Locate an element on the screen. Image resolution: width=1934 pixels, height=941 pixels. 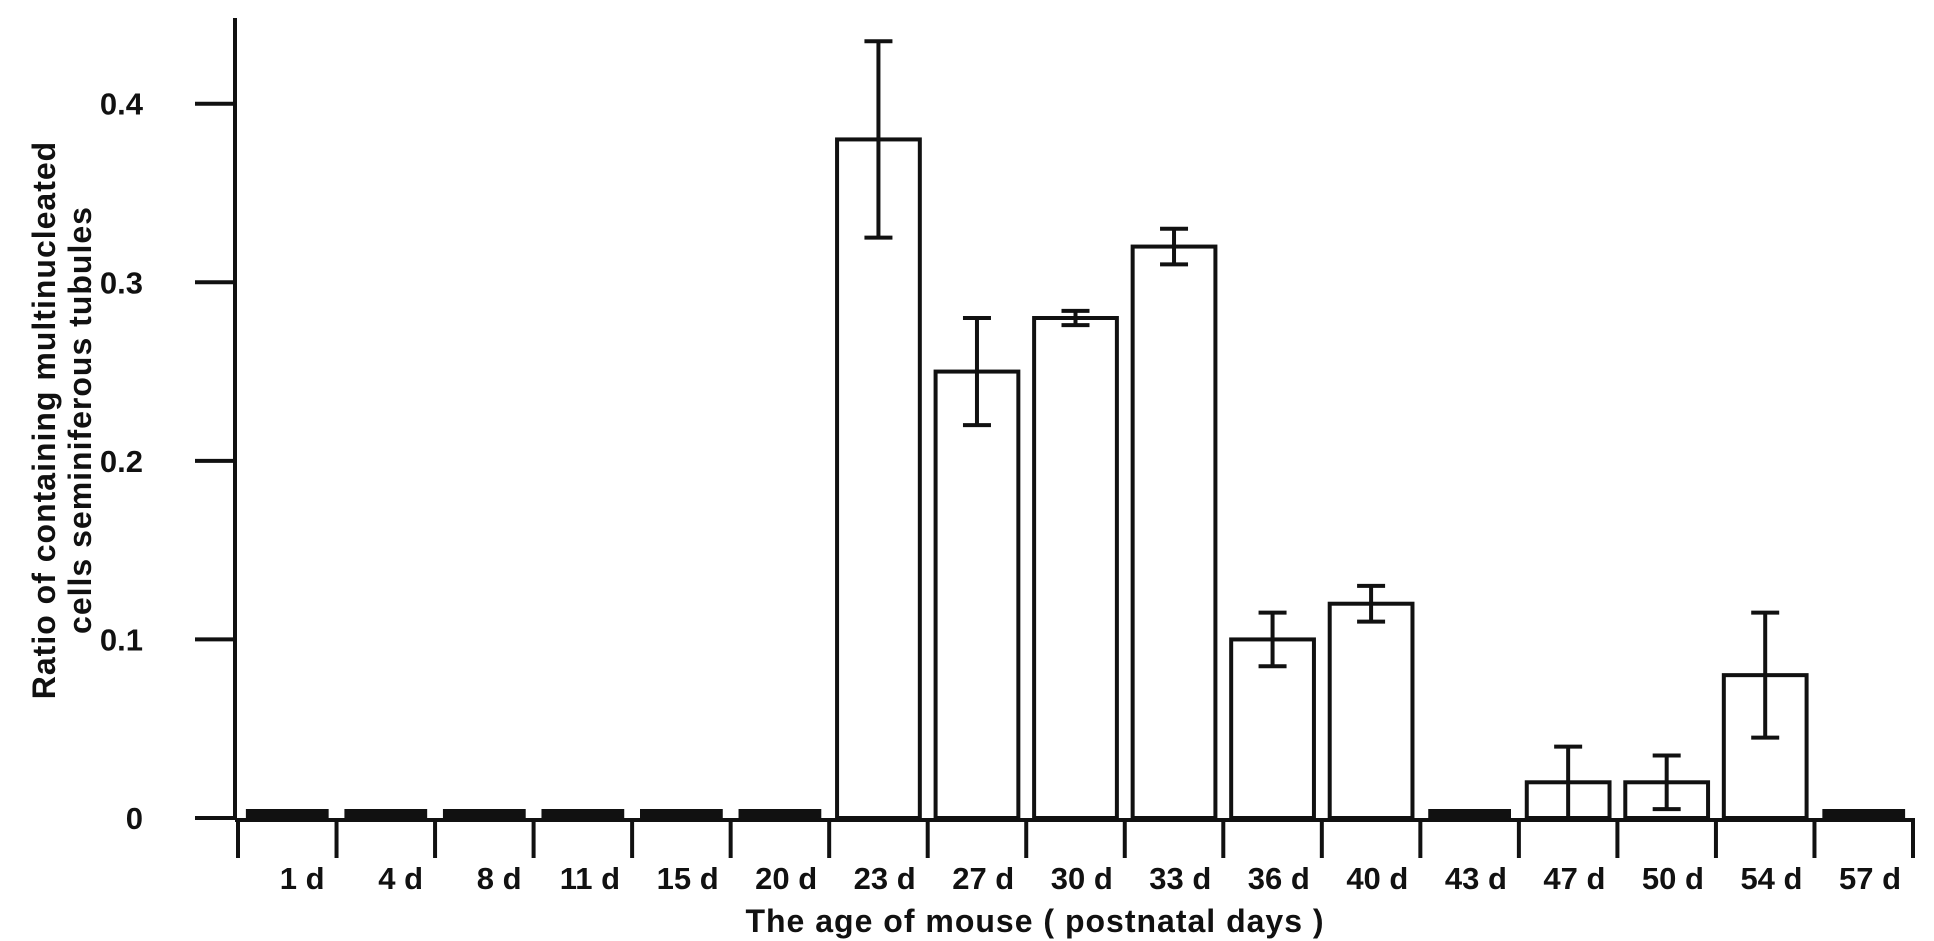
x-tick-label-1: 4 d is located at coordinates (400, 878).